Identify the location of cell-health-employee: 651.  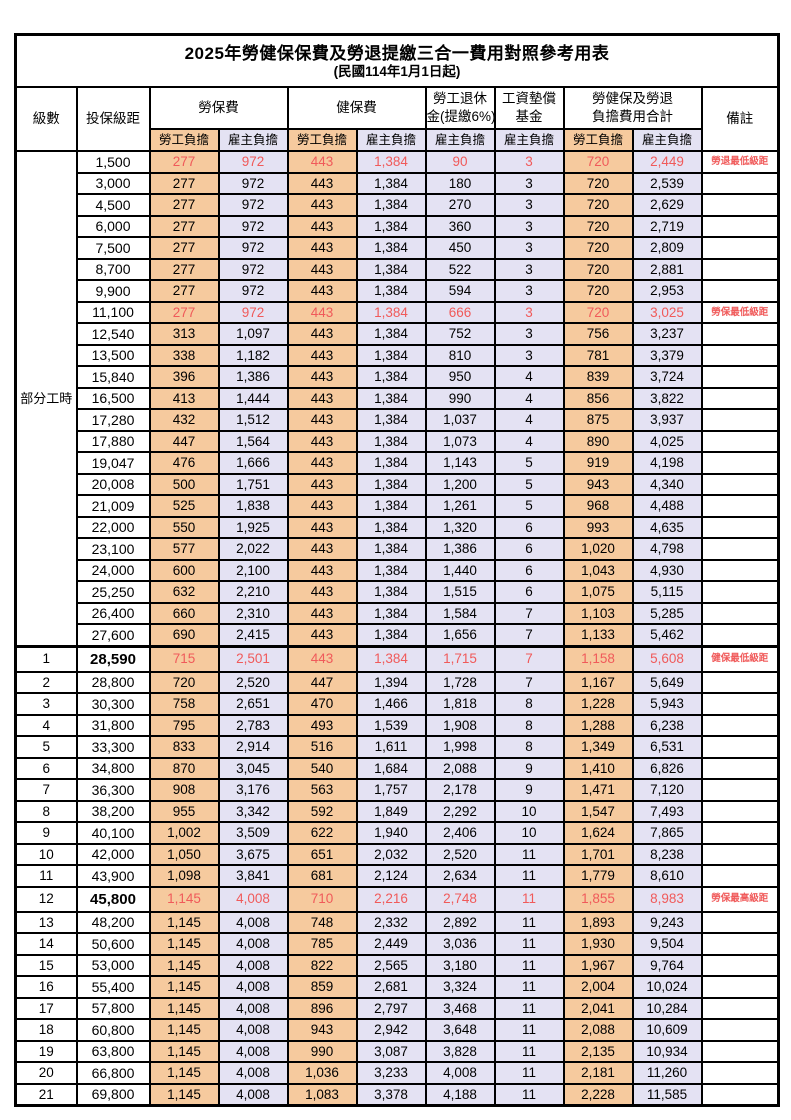
(322, 854).